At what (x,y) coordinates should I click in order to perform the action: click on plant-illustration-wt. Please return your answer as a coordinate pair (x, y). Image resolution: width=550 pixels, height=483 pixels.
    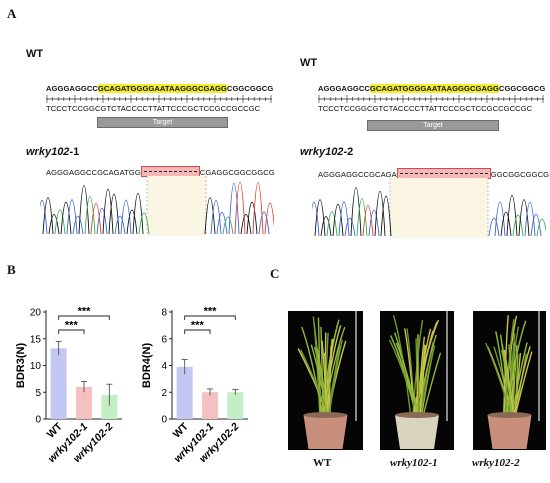
    Looking at the image, I should click on (327, 380).